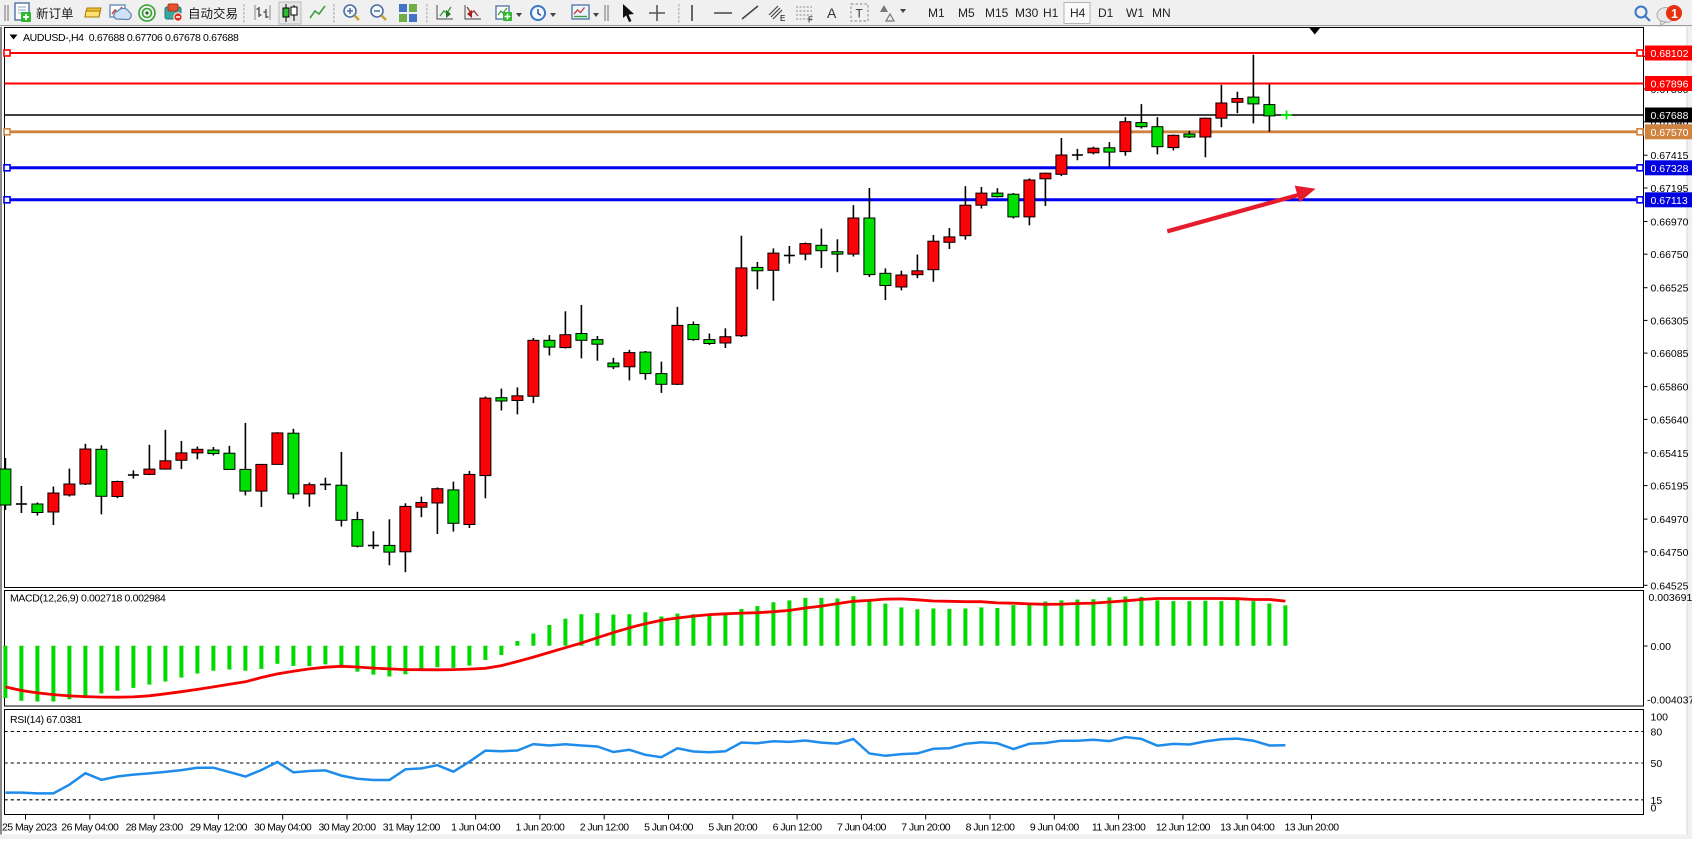 The width and height of the screenshot is (1692, 844). Describe the element at coordinates (1670, 520) in the screenshot. I see `svg-text: 0.64970` at that location.